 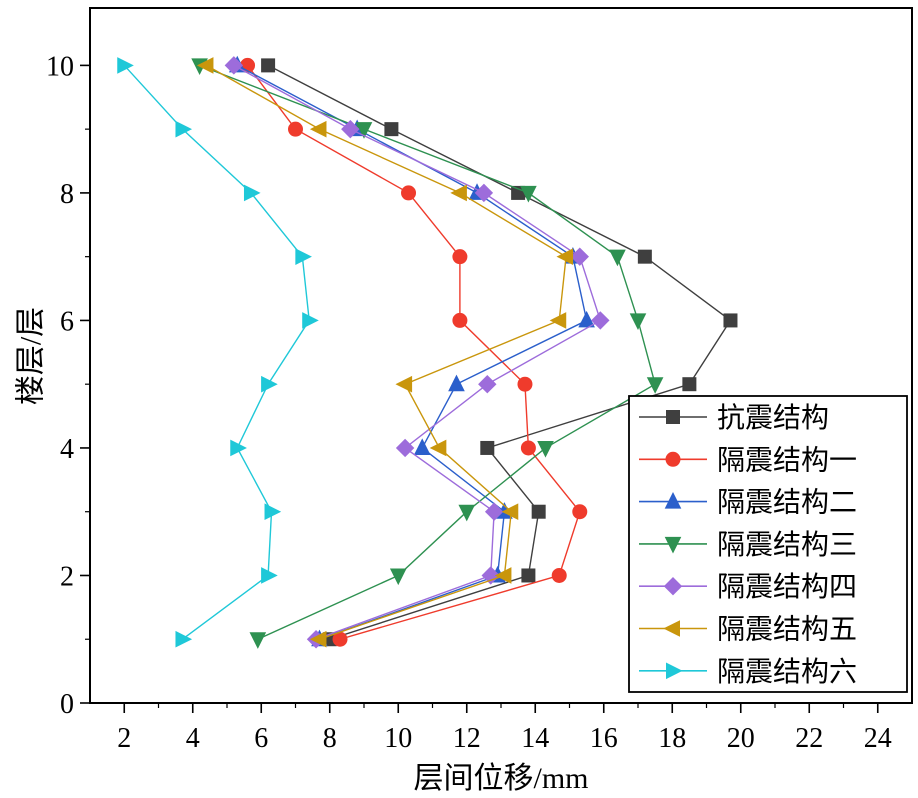 I want to click on legend-label: 隔震结构二, so click(x=787, y=503).